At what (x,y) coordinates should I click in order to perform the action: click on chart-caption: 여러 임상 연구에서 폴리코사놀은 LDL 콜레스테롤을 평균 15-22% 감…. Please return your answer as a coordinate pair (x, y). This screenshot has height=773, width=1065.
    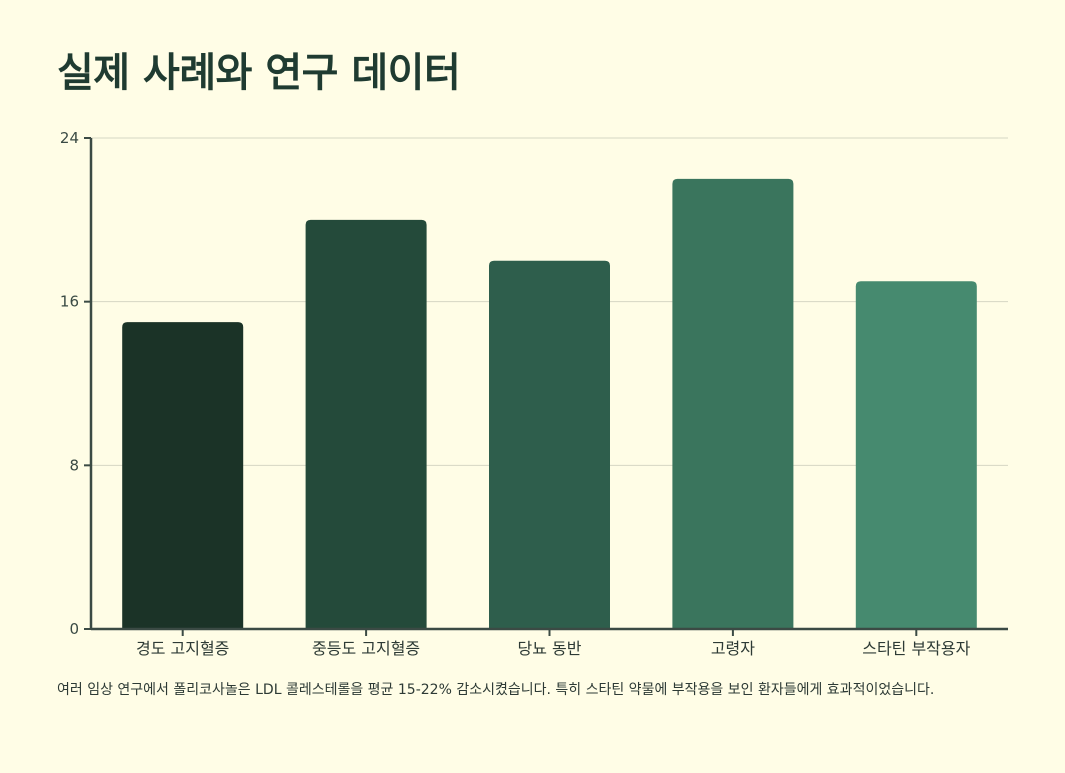
    Looking at the image, I should click on (496, 690).